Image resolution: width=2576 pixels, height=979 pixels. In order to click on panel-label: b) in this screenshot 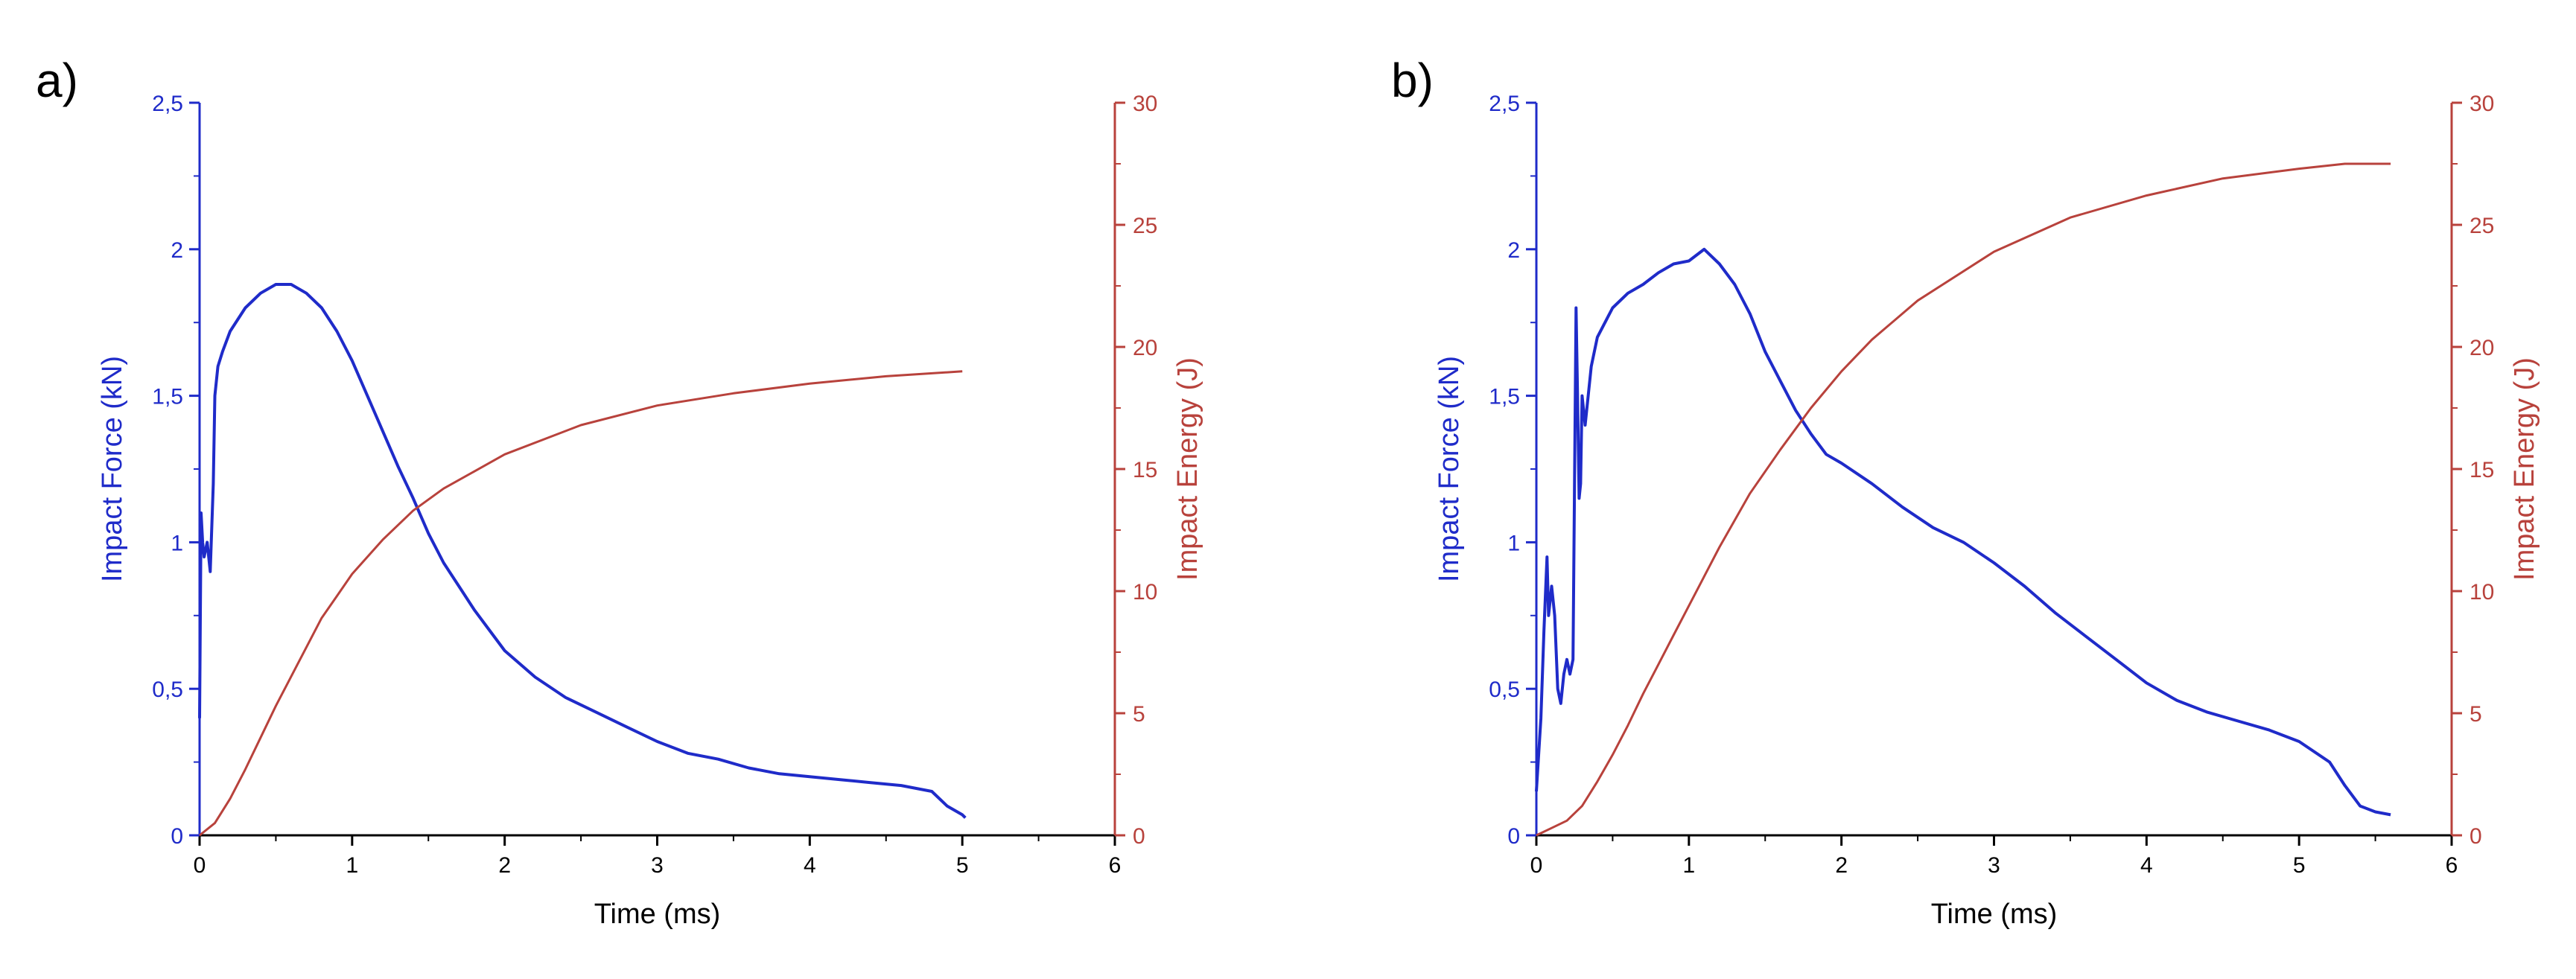, I will do `click(1412, 80)`.